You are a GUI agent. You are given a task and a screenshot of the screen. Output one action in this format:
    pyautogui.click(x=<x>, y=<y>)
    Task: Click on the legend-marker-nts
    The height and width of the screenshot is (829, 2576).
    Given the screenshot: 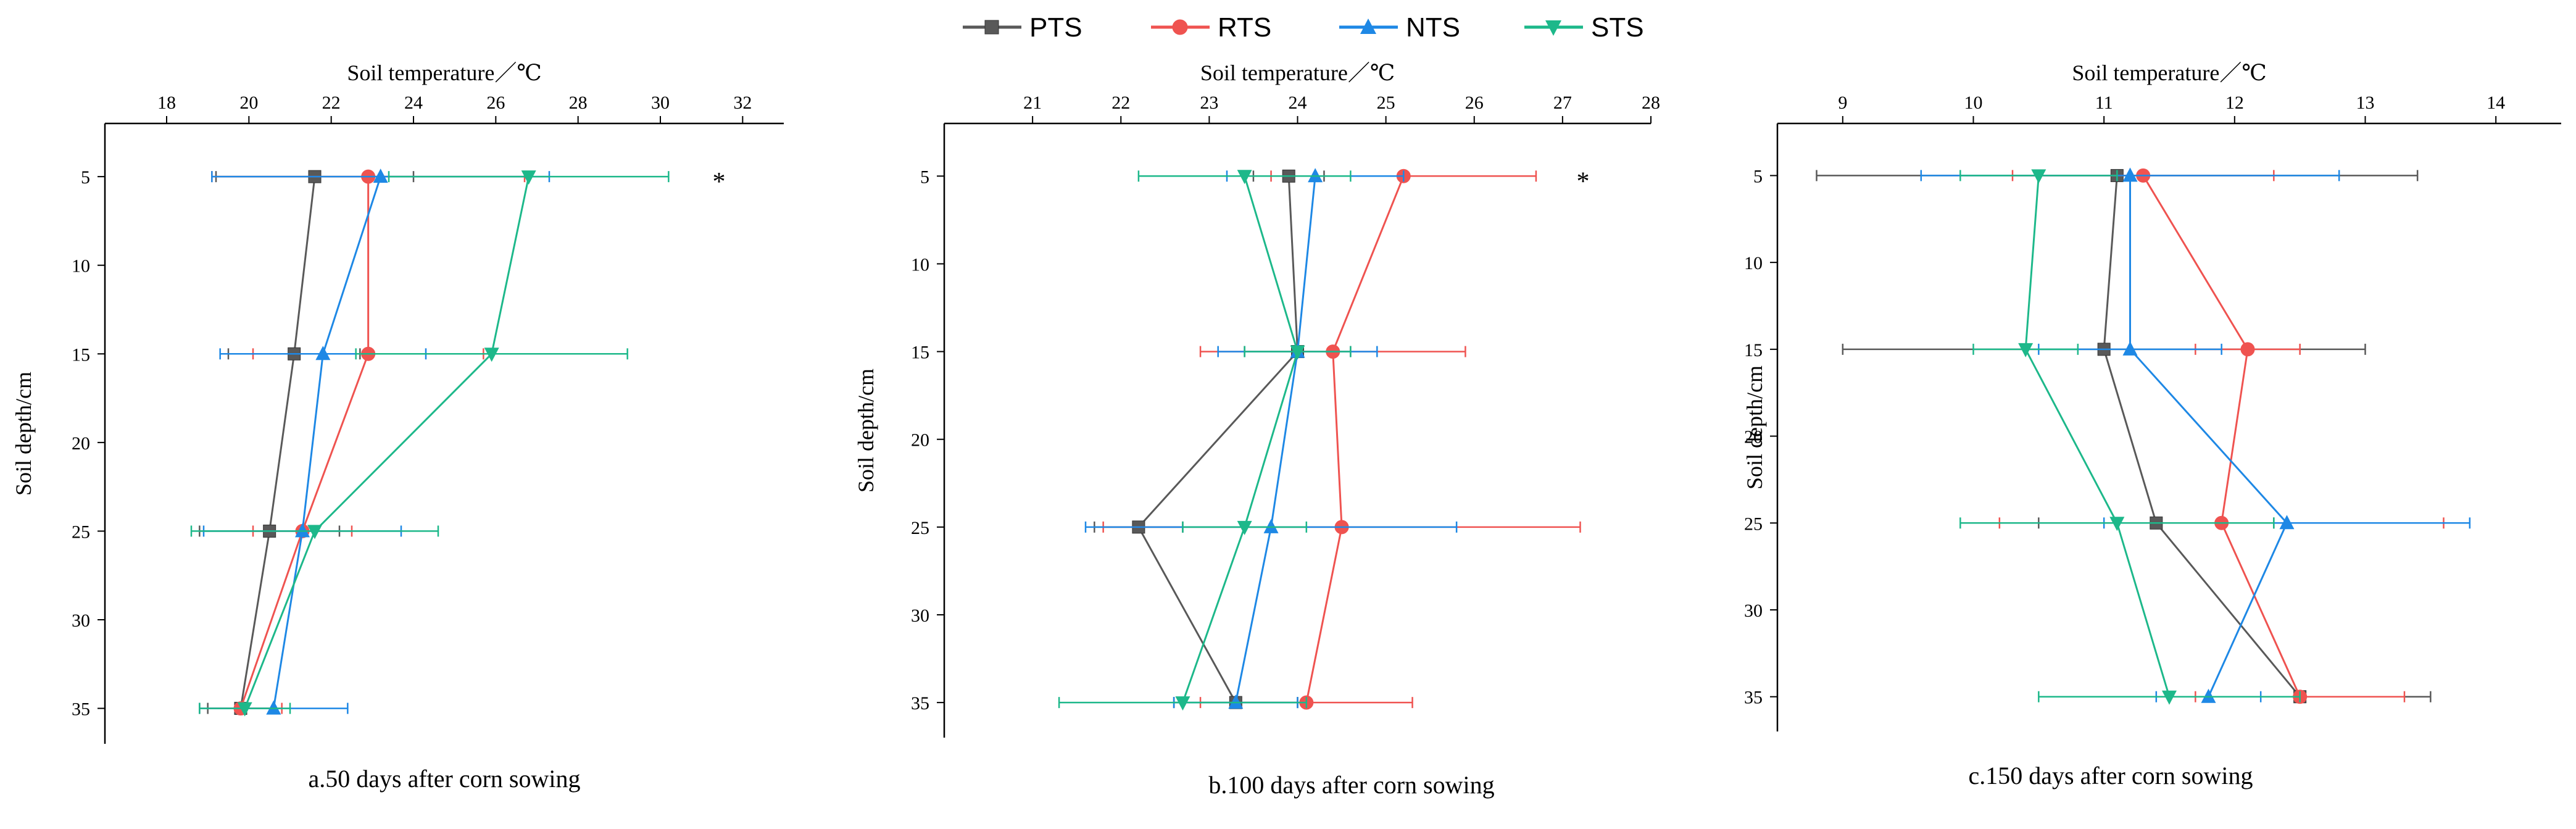 What is the action you would take?
    pyautogui.click(x=1368, y=26)
    